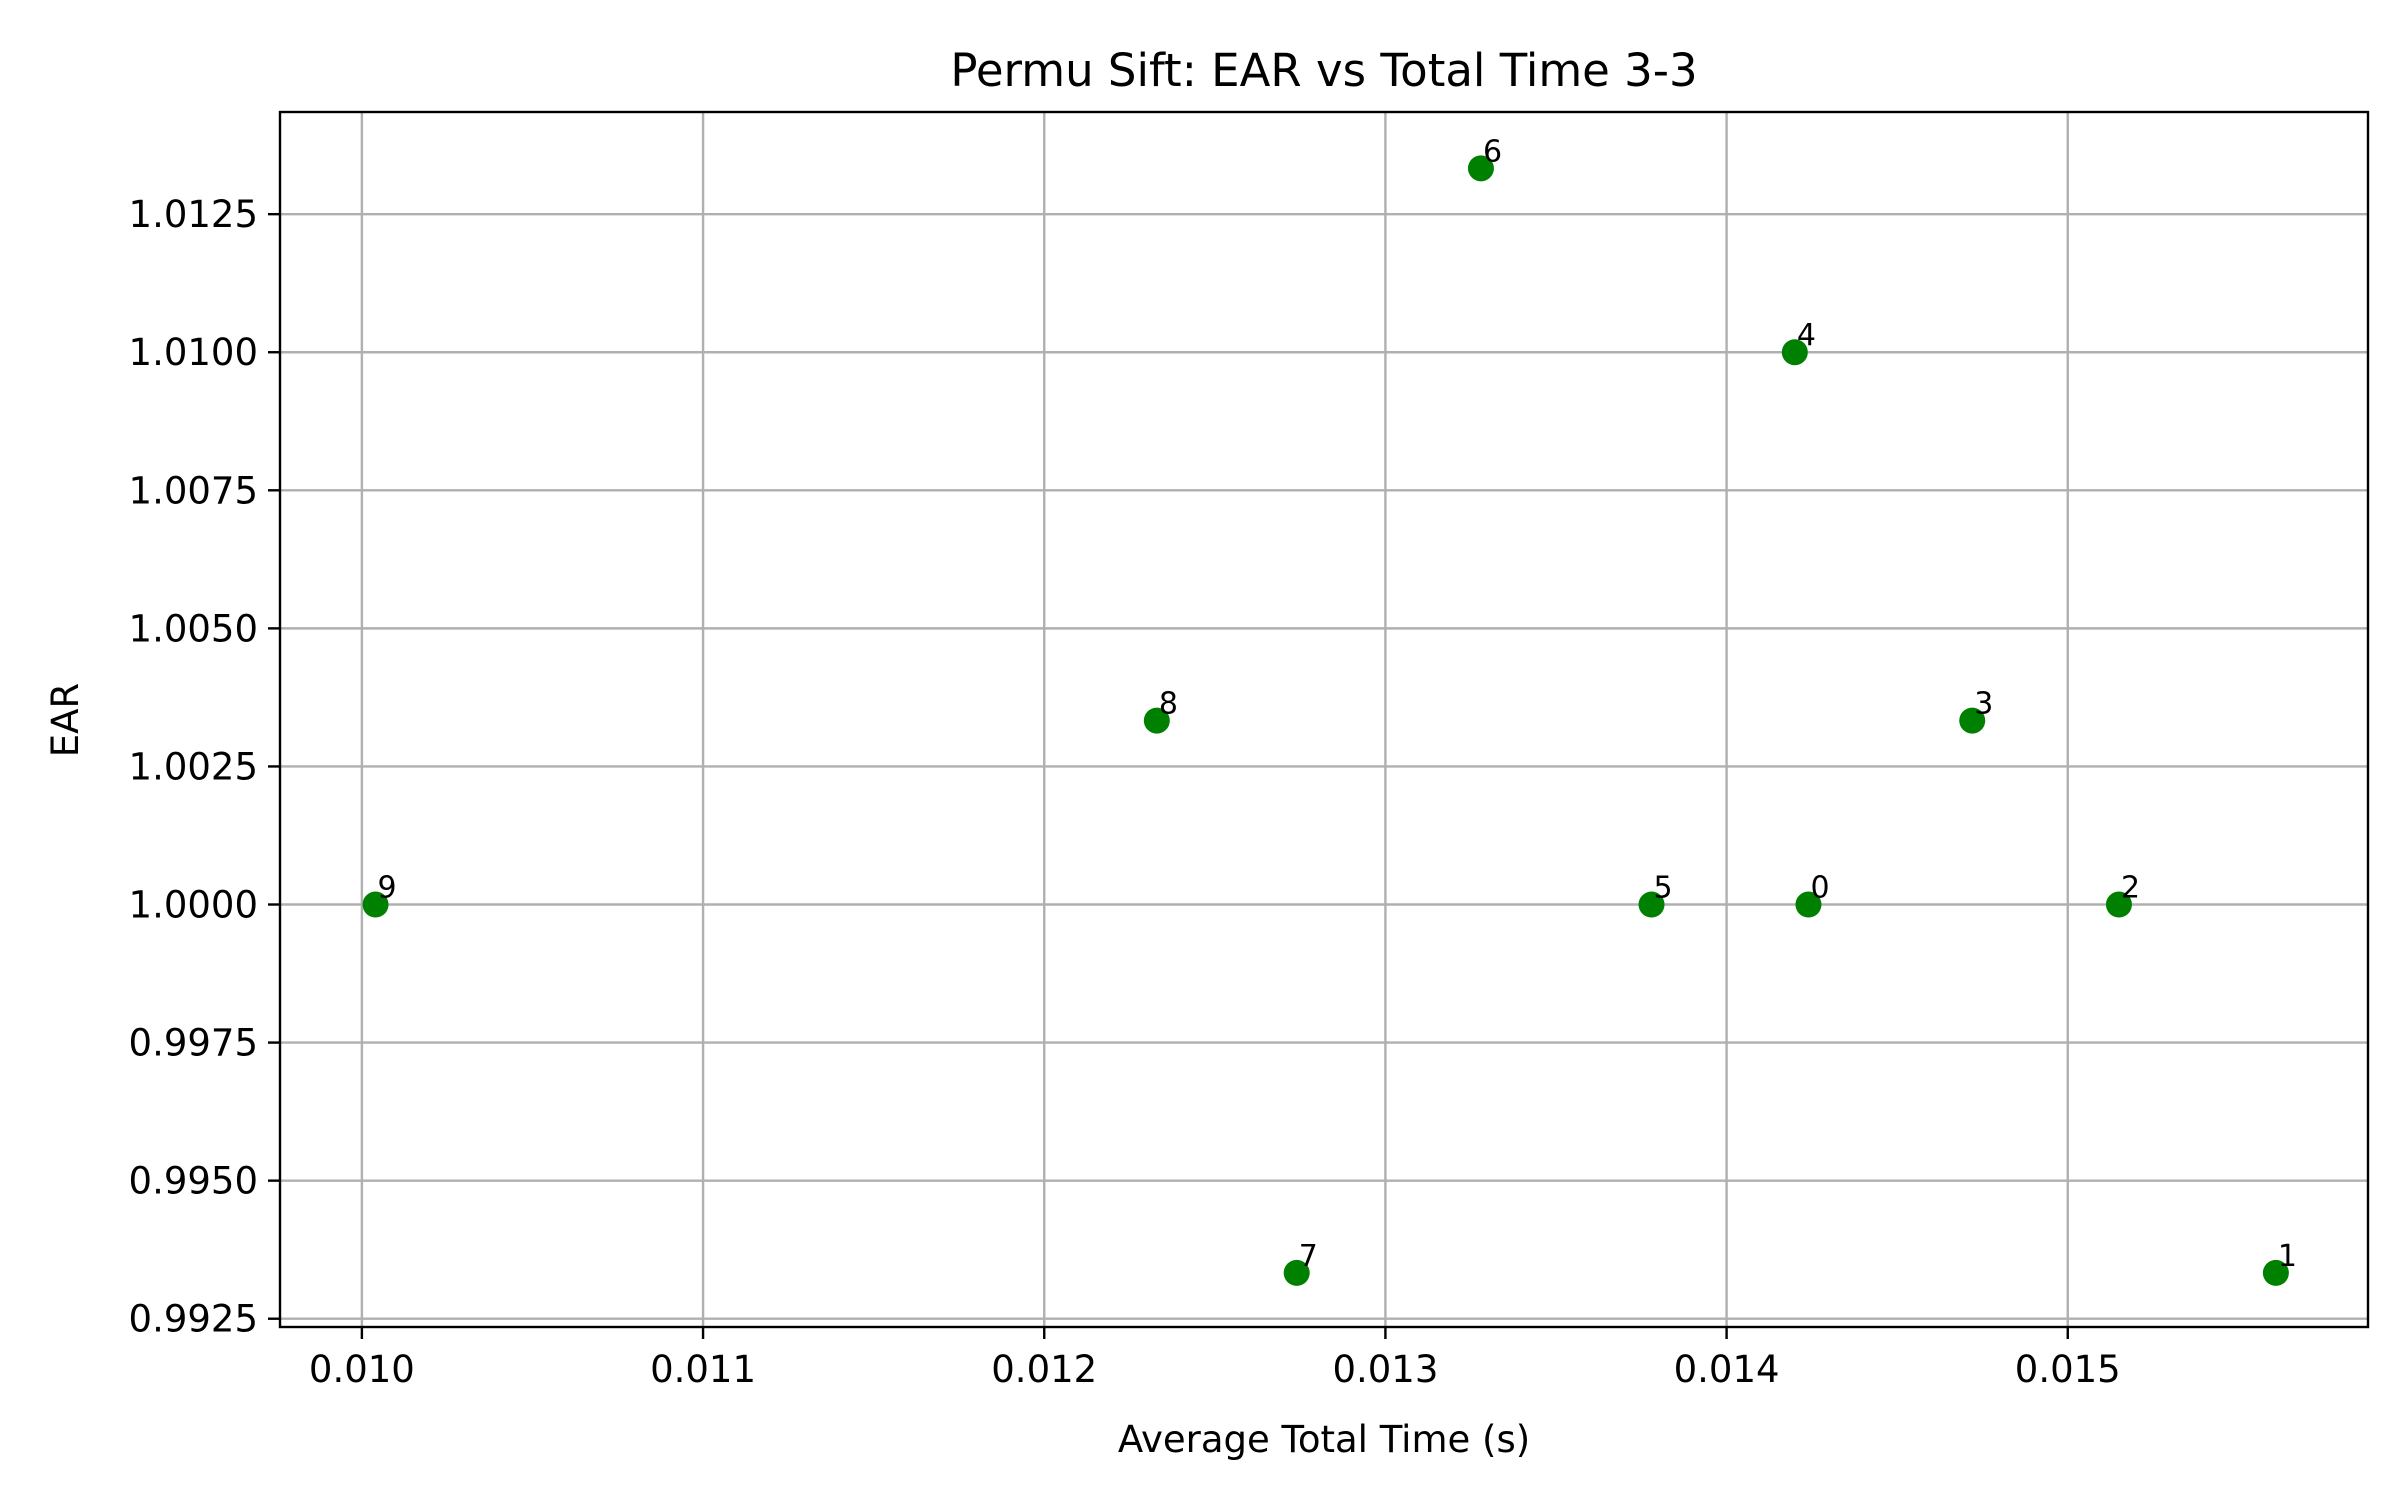  I want to click on y-tick-label: 1.0000, so click(193, 905).